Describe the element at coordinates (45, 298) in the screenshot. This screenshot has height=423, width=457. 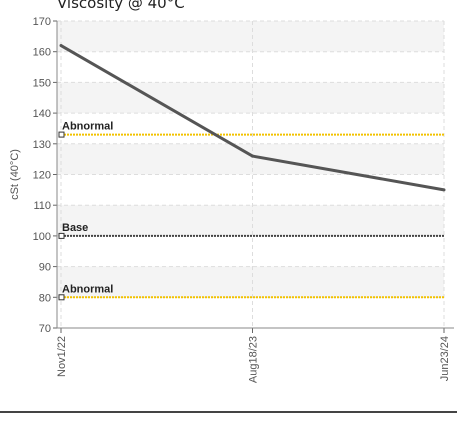
I see `y-tick-label: 80` at that location.